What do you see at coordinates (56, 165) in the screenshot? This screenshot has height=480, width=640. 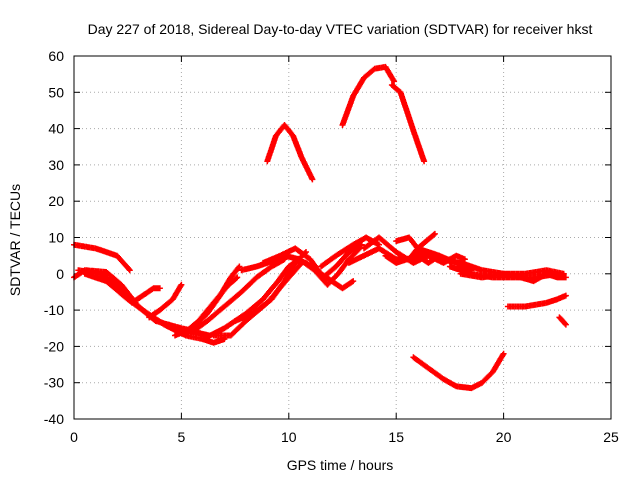 I see `y-tick-label: 30` at bounding box center [56, 165].